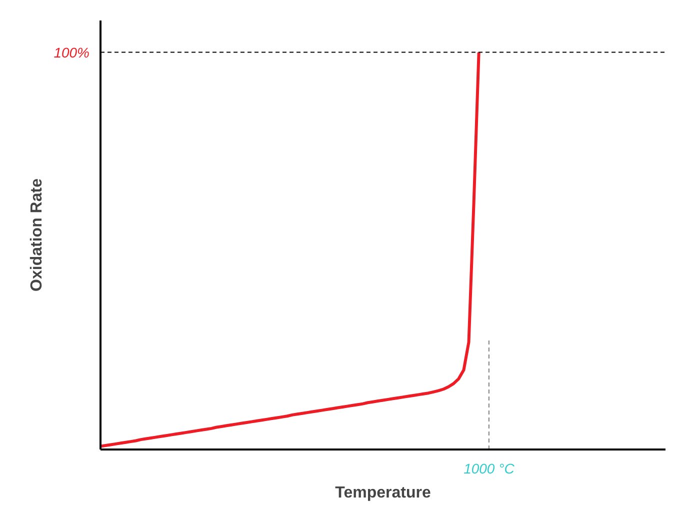 The height and width of the screenshot is (509, 690). What do you see at coordinates (383, 493) in the screenshot?
I see `x-axis-title: Temperature` at bounding box center [383, 493].